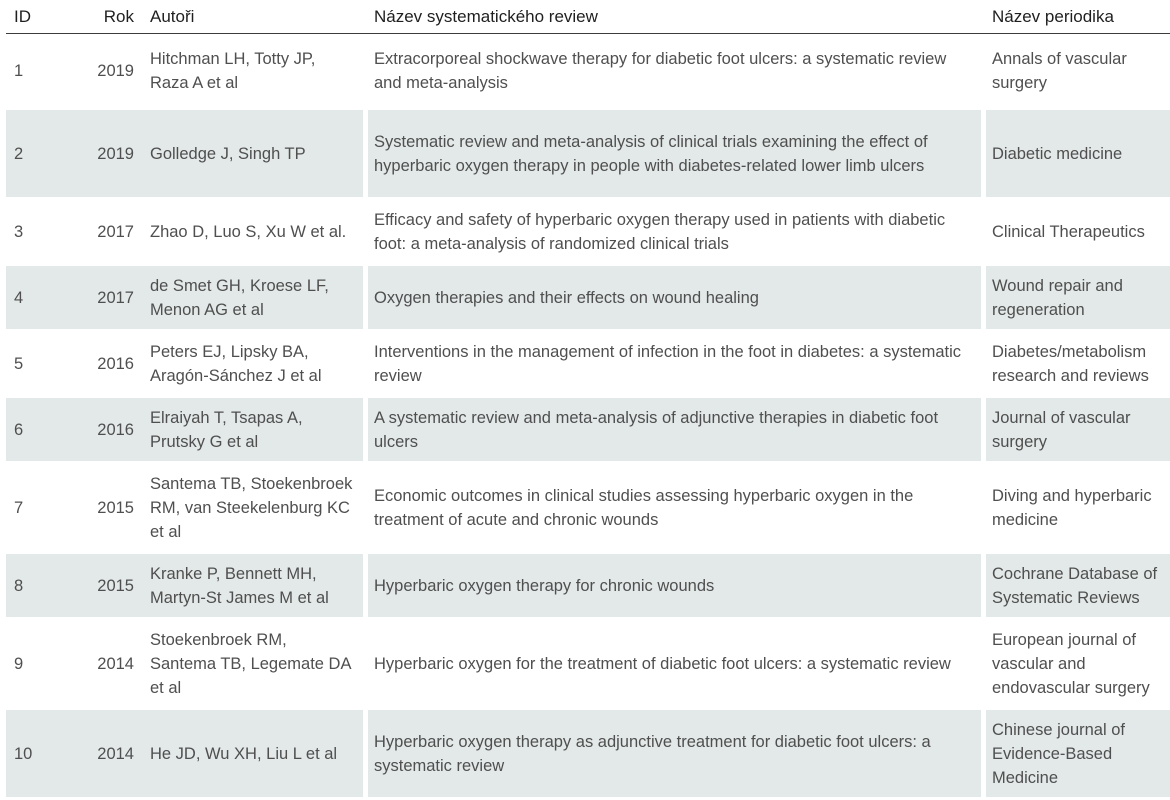 The height and width of the screenshot is (800, 1170). Describe the element at coordinates (1078, 362) in the screenshot. I see `cell-journal: Diabetes/metabolism research and reviews` at that location.